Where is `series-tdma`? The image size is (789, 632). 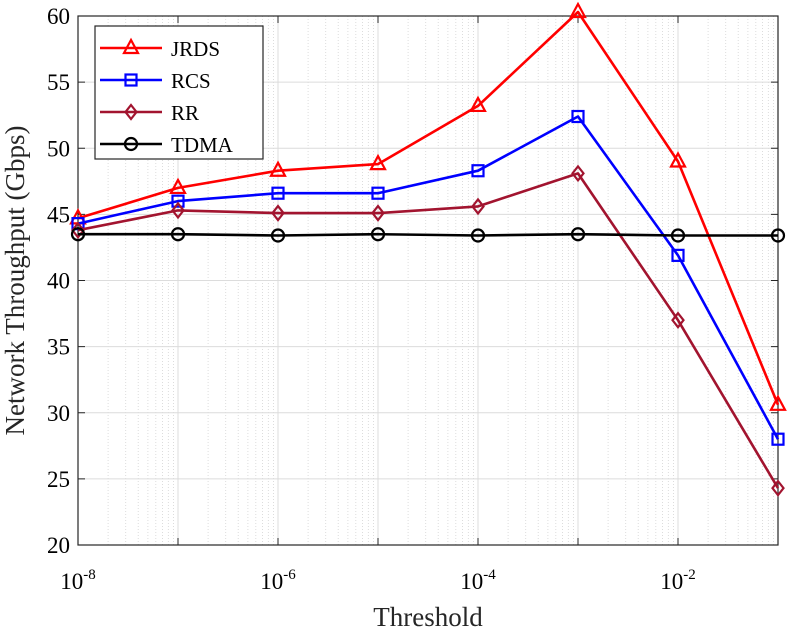
series-tdma is located at coordinates (428, 235).